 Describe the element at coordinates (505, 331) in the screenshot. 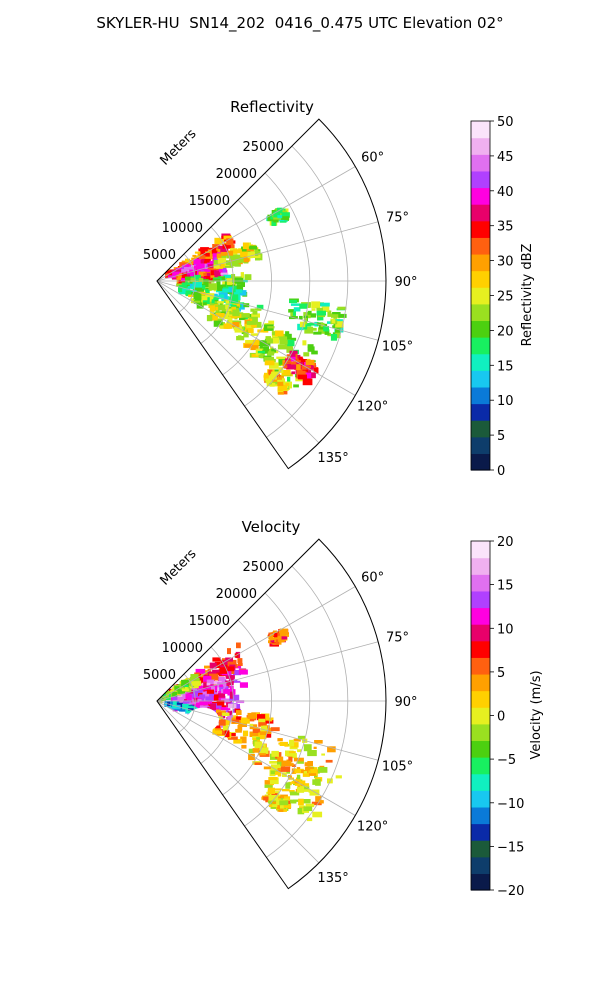

I see `colorbar-tick-label: 20` at that location.